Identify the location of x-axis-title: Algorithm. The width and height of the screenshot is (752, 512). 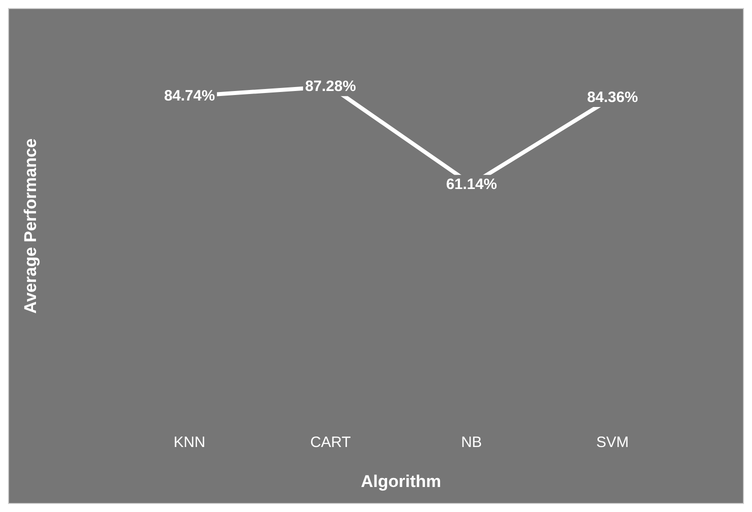
(401, 481).